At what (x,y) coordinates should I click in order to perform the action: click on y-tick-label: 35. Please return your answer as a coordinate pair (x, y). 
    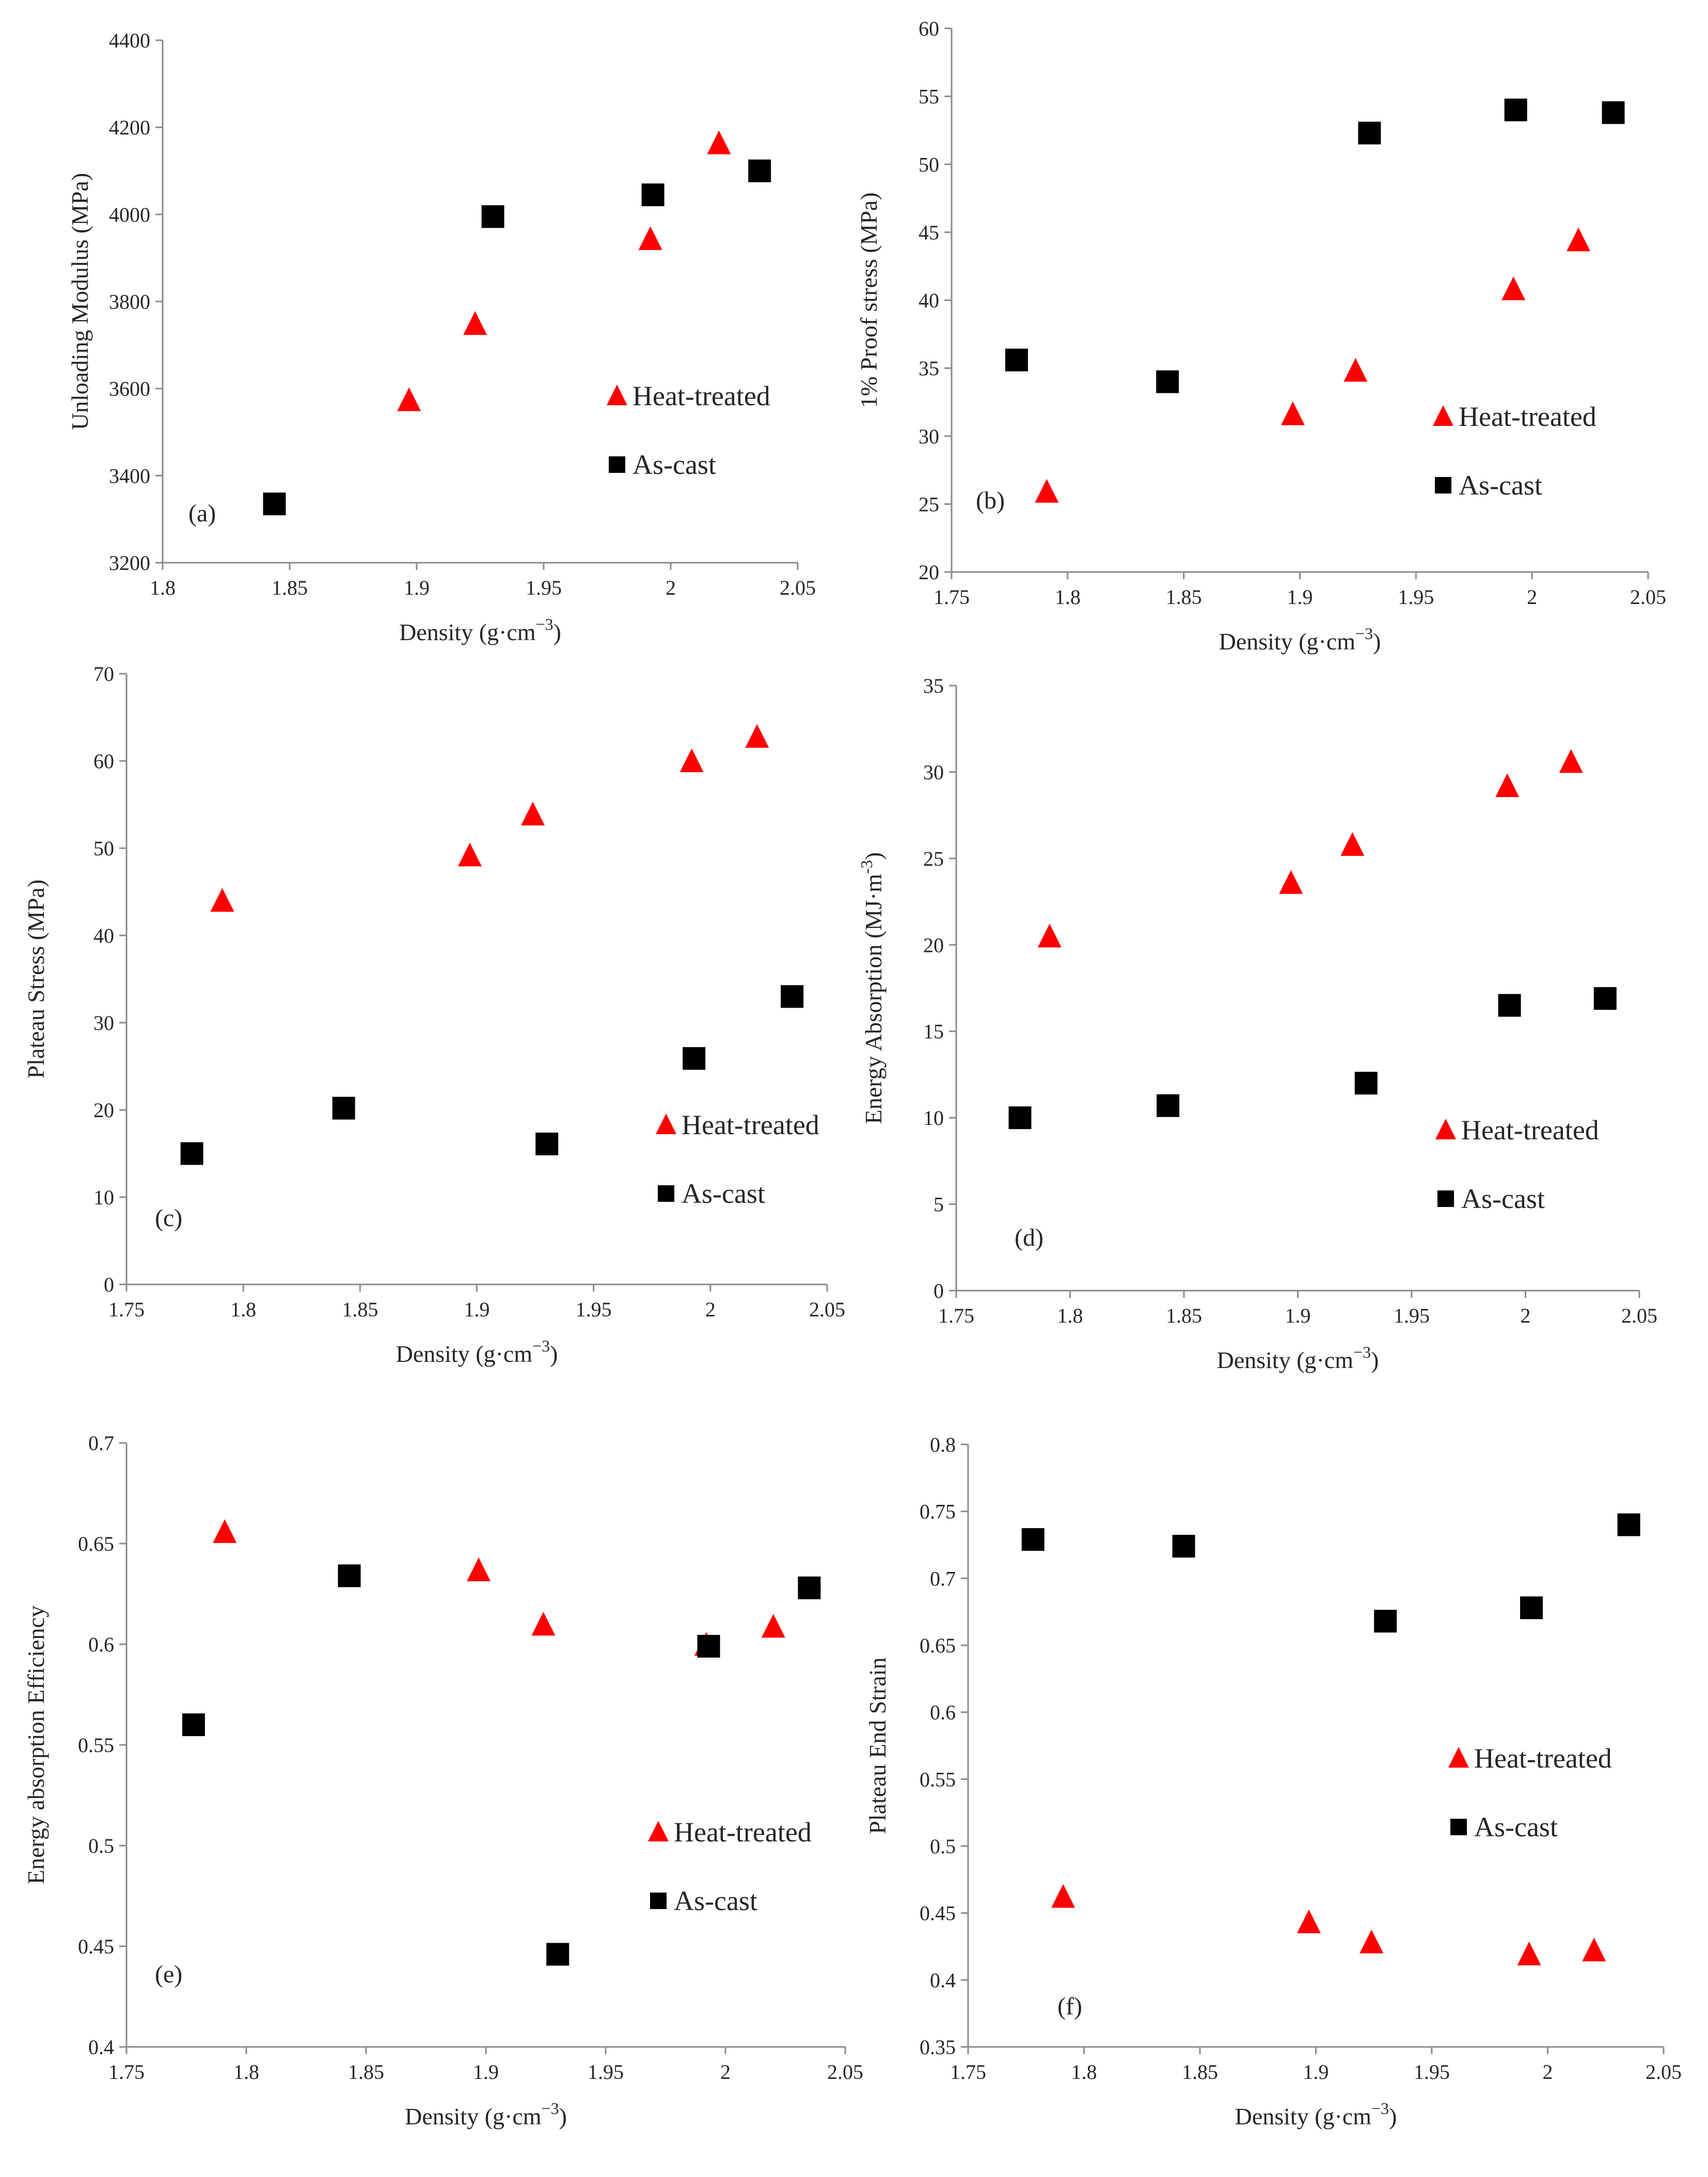
    Looking at the image, I should click on (933, 685).